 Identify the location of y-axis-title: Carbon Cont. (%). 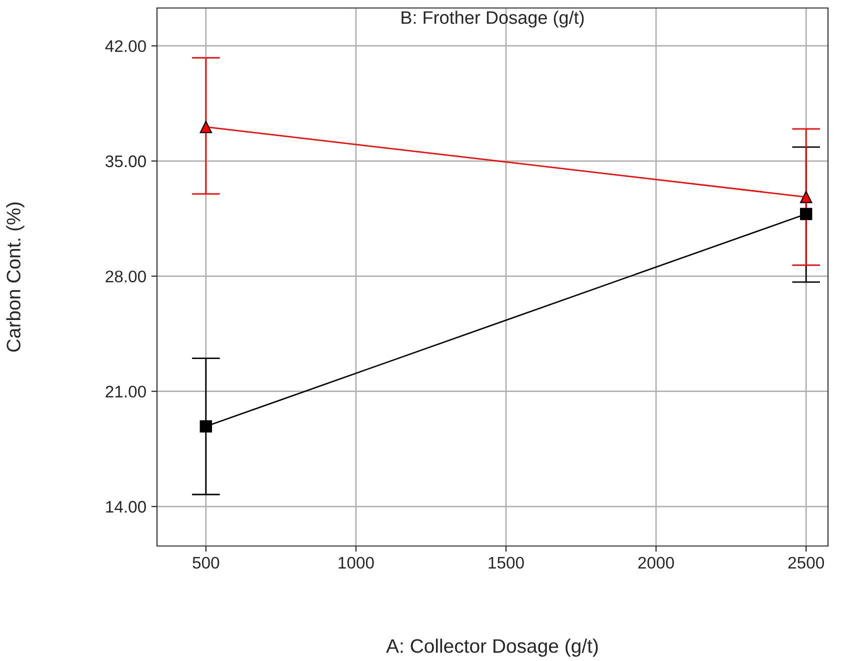
(15, 277).